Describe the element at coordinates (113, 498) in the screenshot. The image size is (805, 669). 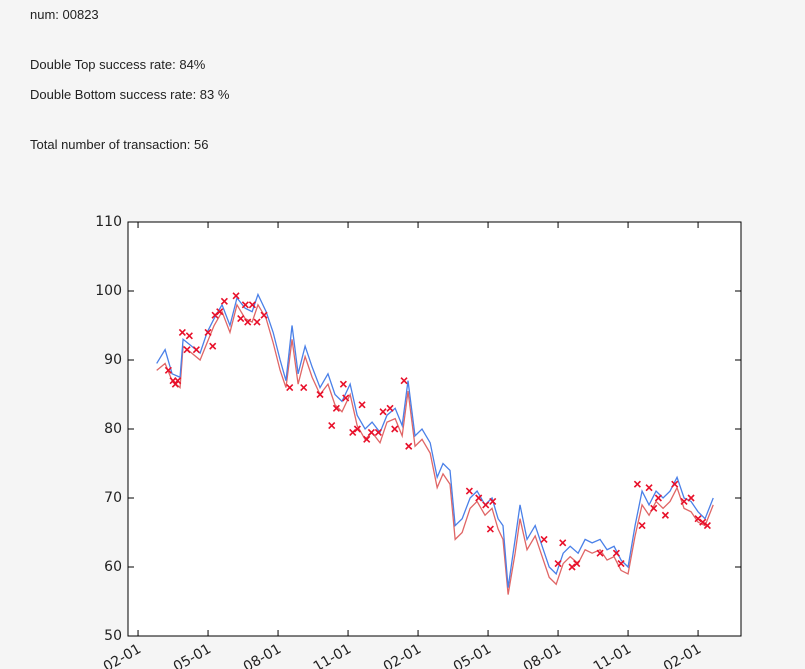
I see `y-tick-label: 70` at that location.